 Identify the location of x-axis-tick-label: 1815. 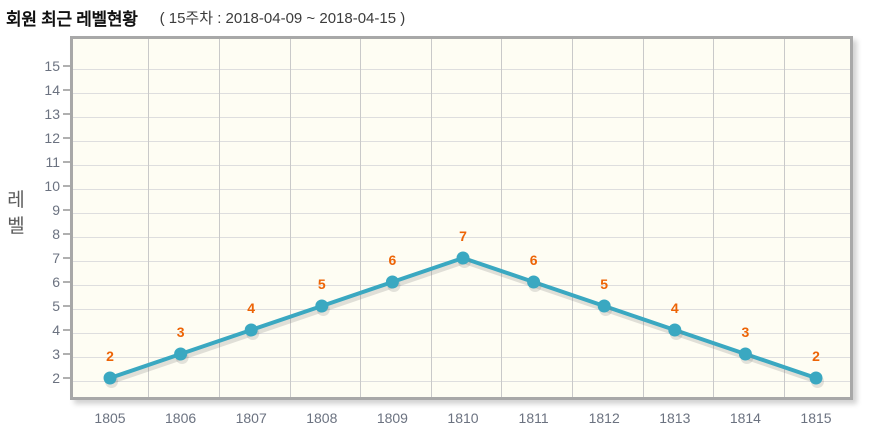
(816, 418).